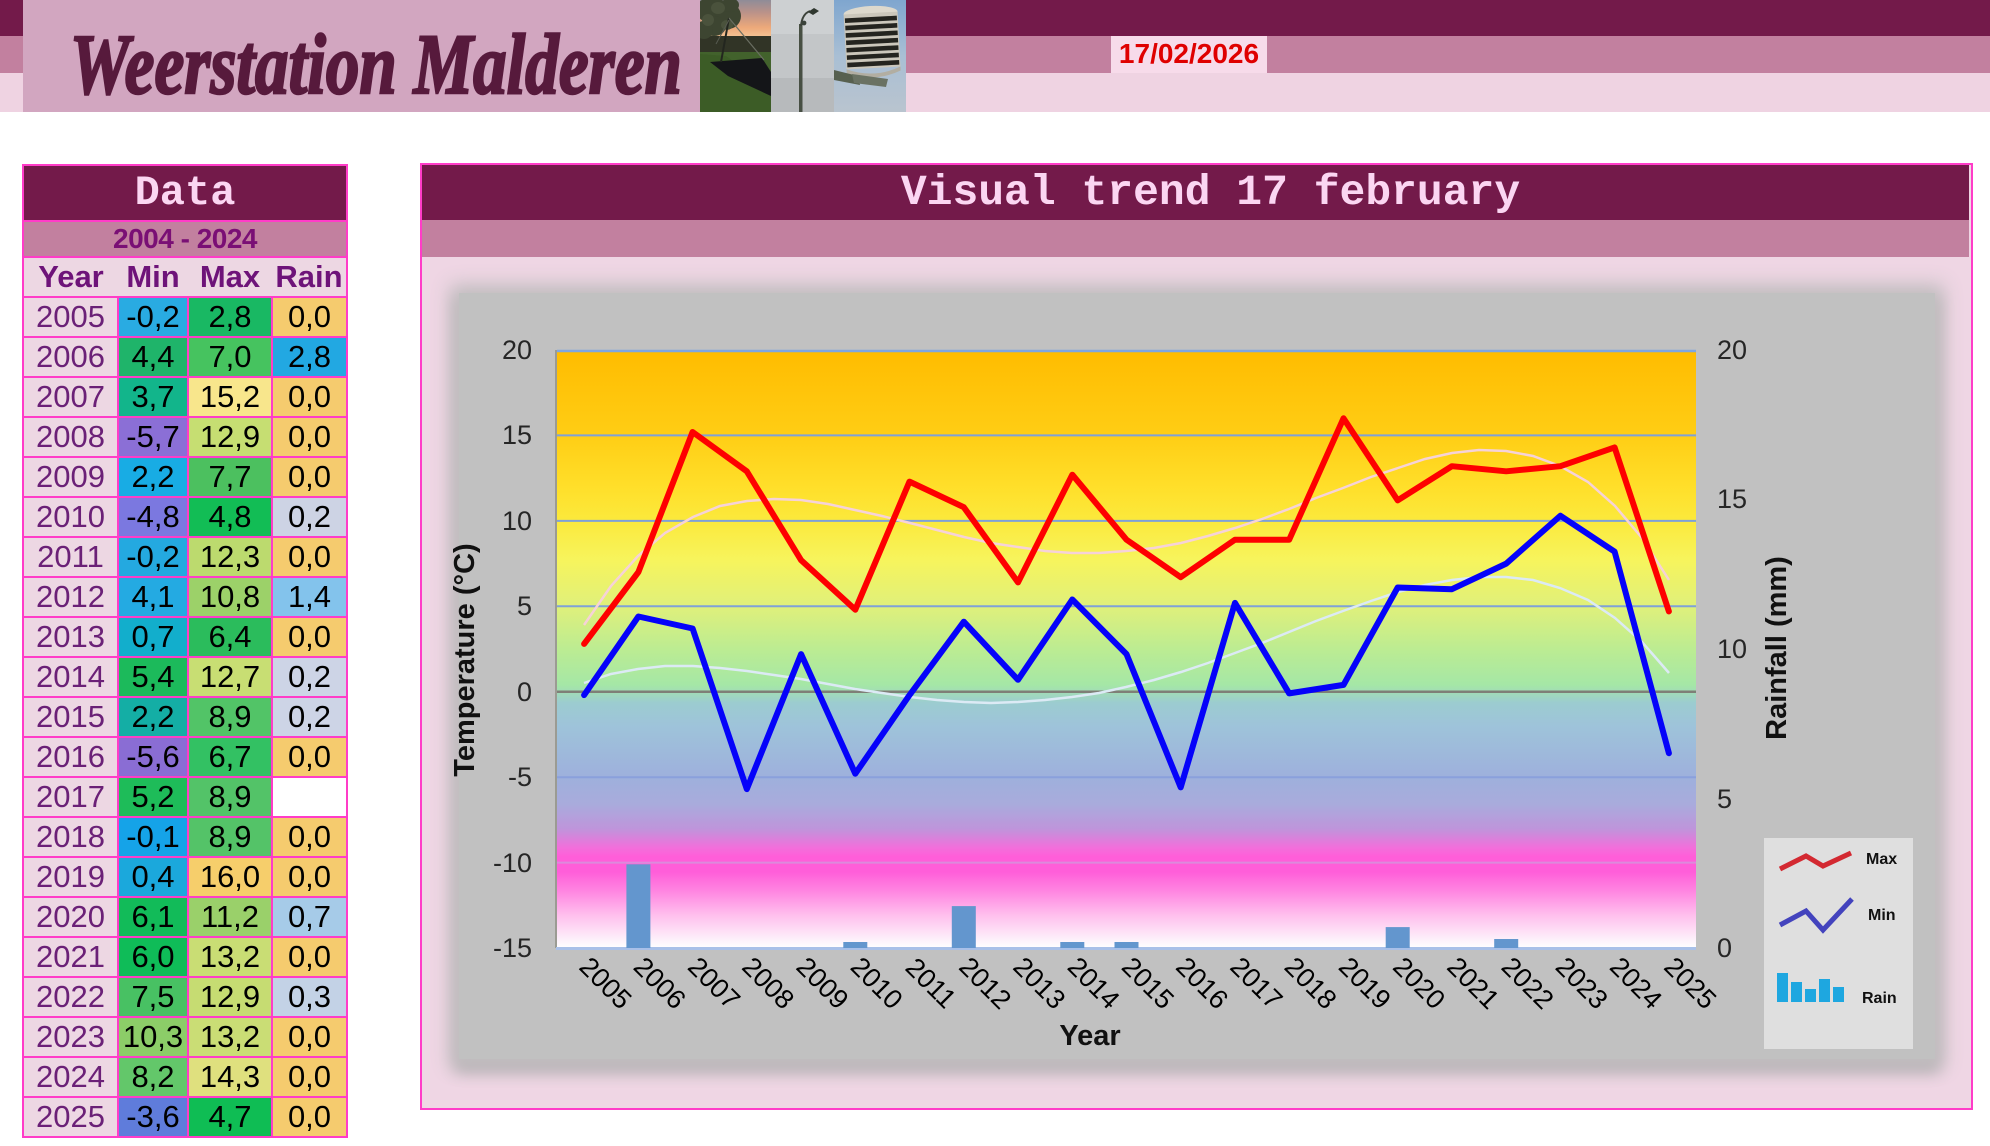 Image resolution: width=1990 pixels, height=1146 pixels. Describe the element at coordinates (1202, 983) in the screenshot. I see `svg-text: 2016` at that location.